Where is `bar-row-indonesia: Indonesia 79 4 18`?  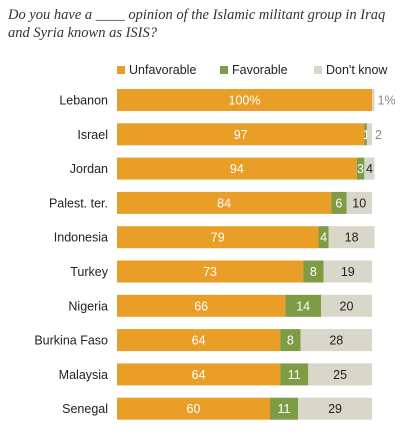
bar-row-indonesia: Indonesia 79 4 18 is located at coordinates (214, 237).